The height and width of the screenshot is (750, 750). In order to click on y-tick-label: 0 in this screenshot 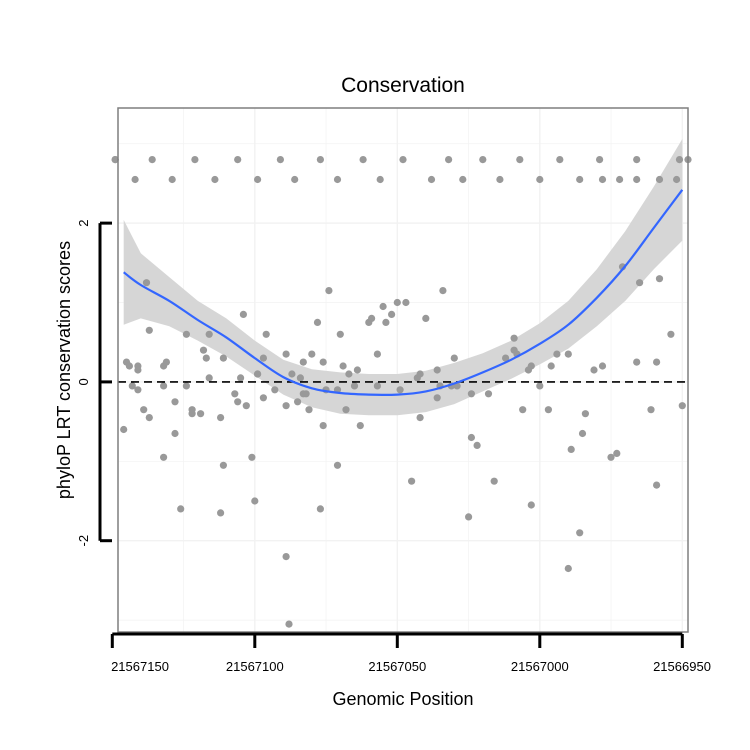, I will do `click(83, 381)`.